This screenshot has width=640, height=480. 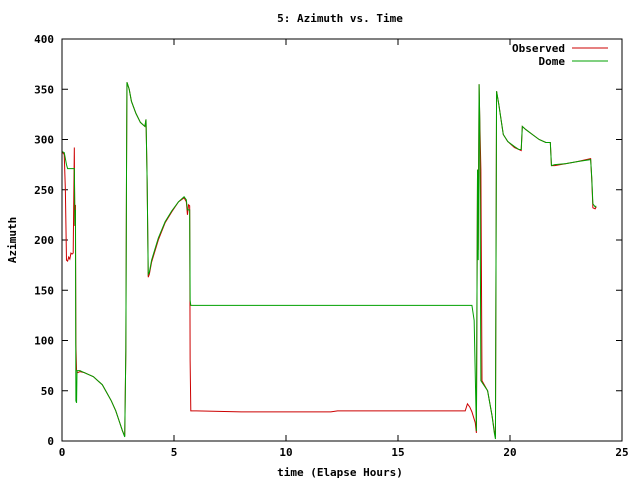 What do you see at coordinates (44, 190) in the screenshot?
I see `y-tick-label: 250` at bounding box center [44, 190].